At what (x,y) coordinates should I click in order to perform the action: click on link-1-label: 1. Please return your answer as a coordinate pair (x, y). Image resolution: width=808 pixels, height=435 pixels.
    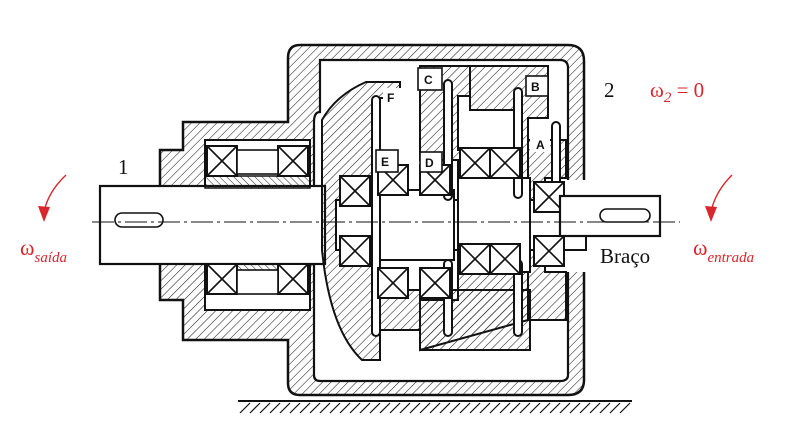
    Looking at the image, I should click on (123, 167).